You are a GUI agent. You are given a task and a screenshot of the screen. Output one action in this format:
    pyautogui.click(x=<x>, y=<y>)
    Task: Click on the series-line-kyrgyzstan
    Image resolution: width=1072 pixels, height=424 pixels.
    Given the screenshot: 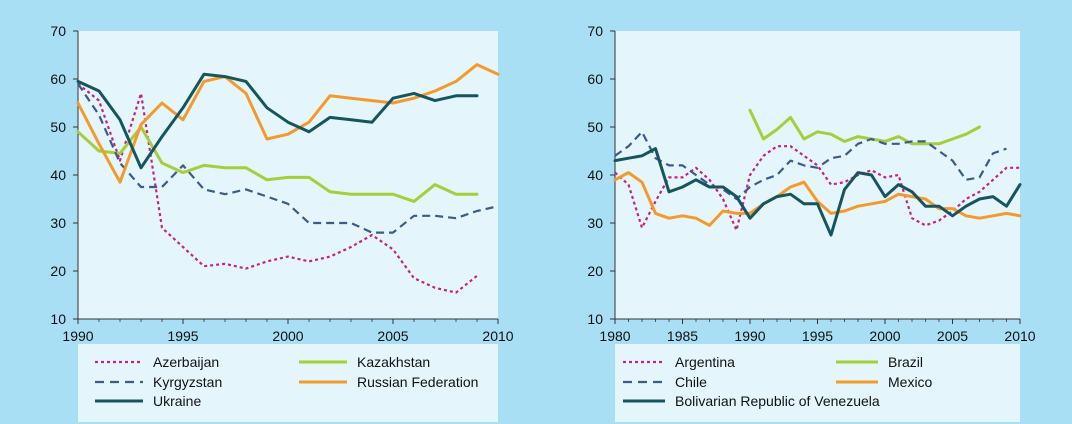 What is the action you would take?
    pyautogui.click(x=288, y=158)
    